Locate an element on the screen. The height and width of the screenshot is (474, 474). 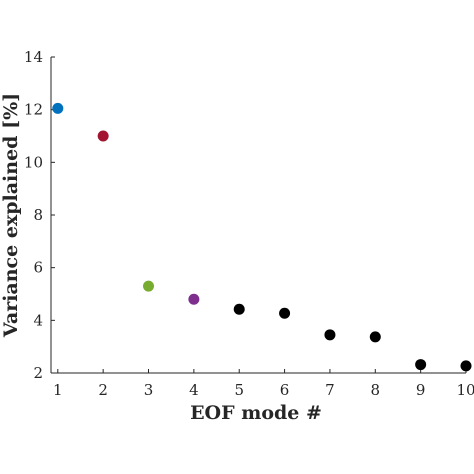
y-tick-label: 10 is located at coordinates (33, 162).